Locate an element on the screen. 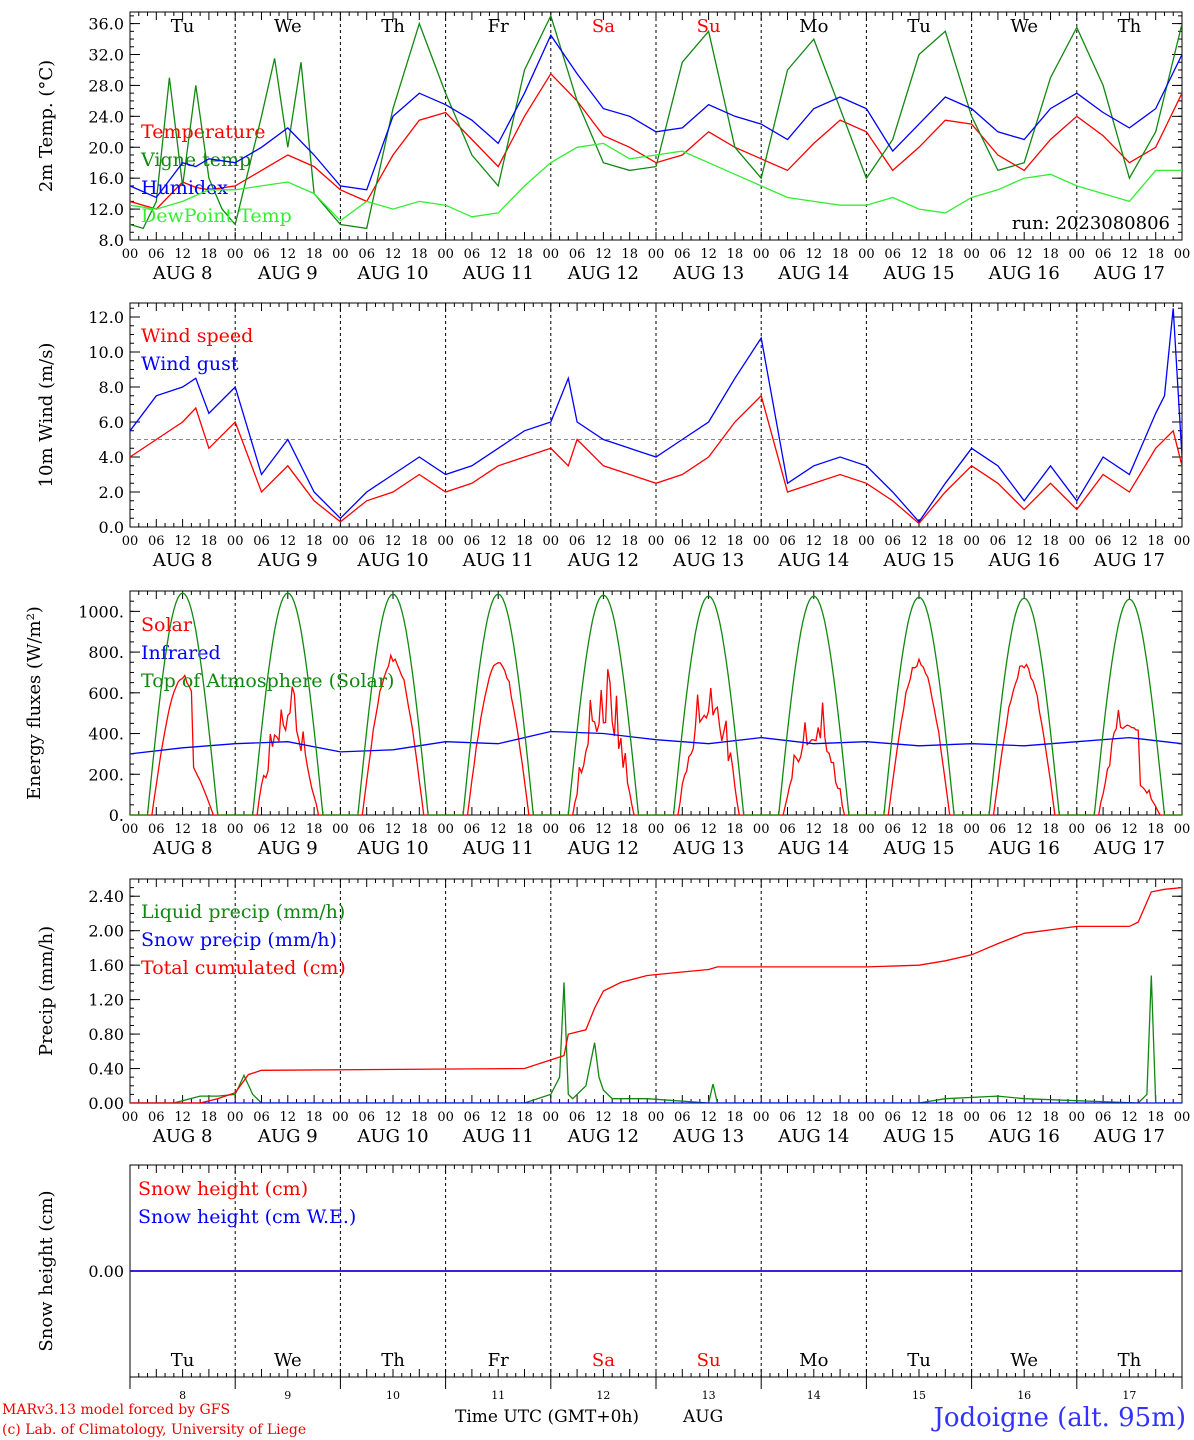  weekday-label: Sa is located at coordinates (603, 1360).